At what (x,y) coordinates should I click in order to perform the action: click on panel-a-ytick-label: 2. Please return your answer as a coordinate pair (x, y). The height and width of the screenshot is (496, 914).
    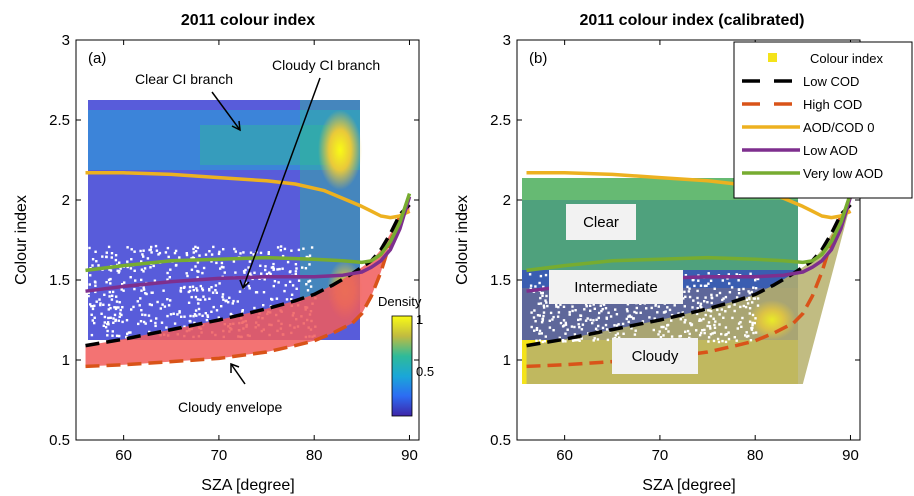
    Looking at the image, I should click on (66, 200).